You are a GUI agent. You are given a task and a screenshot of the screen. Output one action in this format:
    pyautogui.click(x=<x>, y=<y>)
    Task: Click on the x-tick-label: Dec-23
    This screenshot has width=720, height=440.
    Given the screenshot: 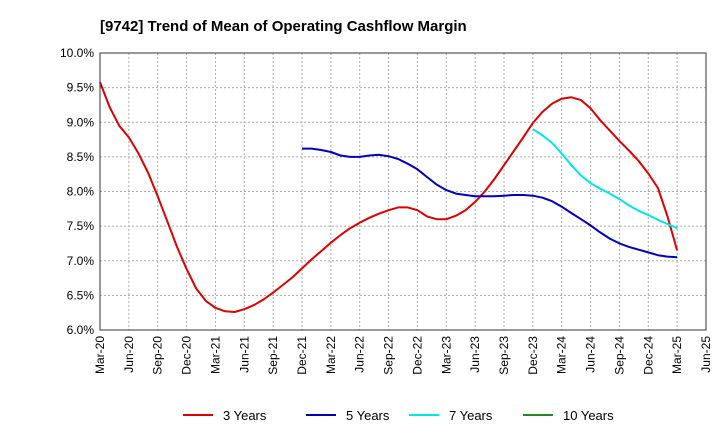 What is the action you would take?
    pyautogui.click(x=533, y=355)
    